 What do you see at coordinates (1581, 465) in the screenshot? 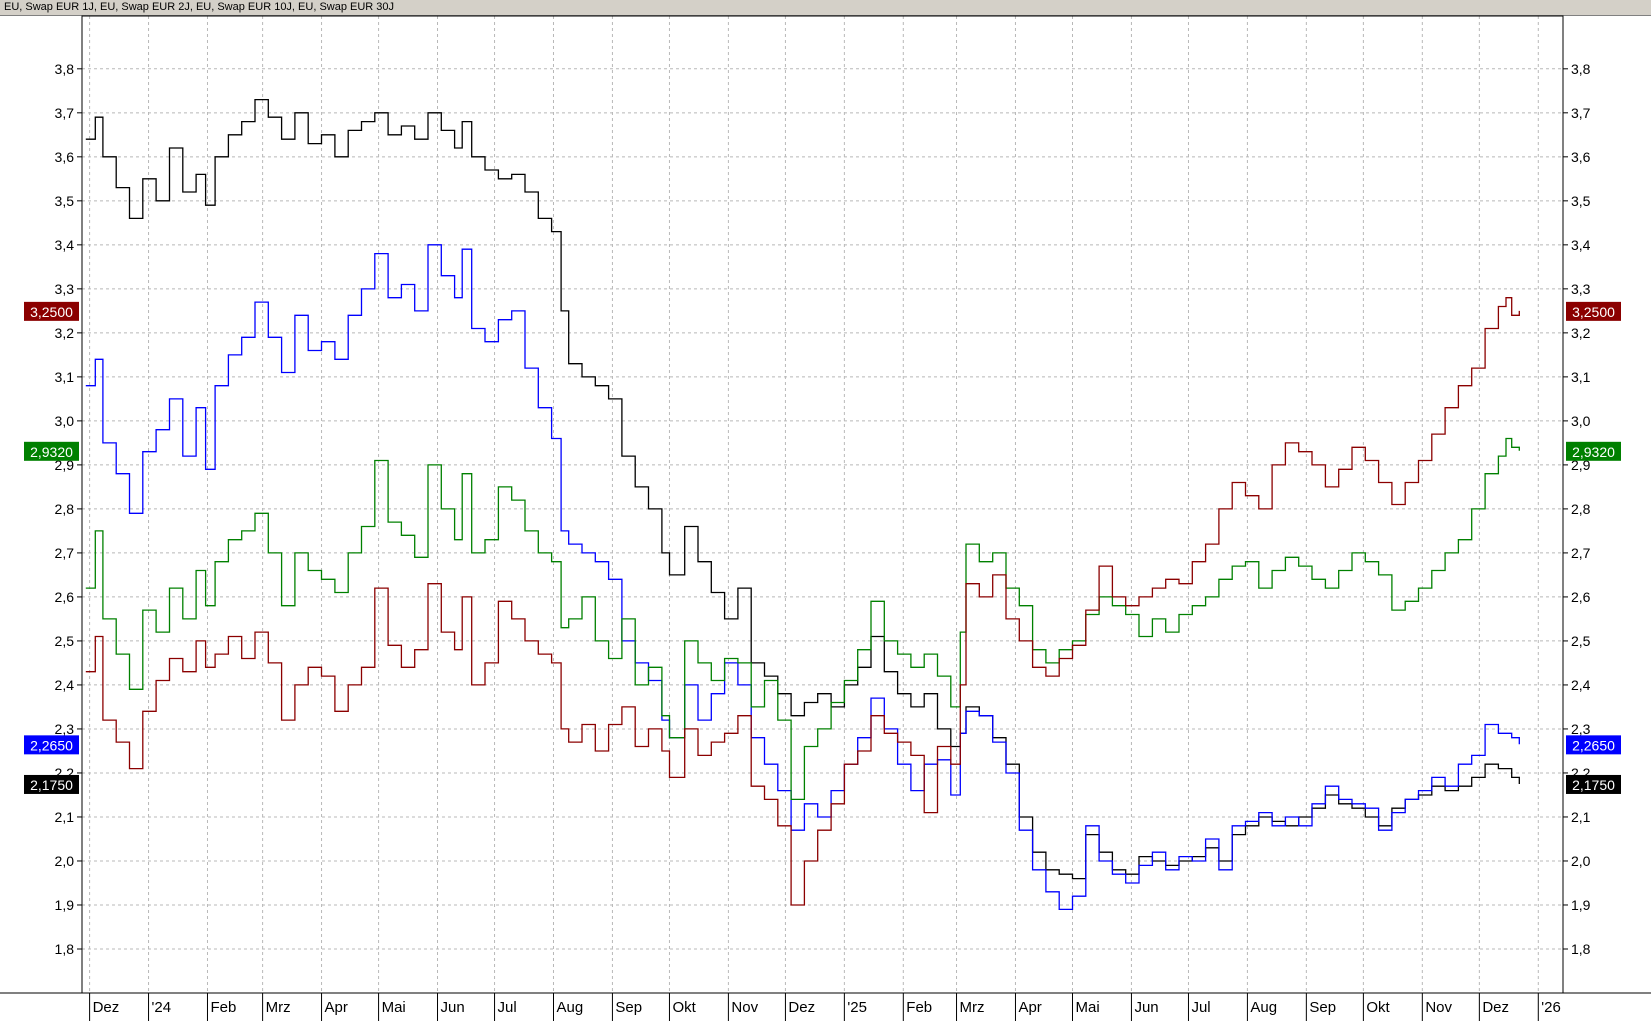
I see `y-tick-label-right: 2,9` at bounding box center [1581, 465].